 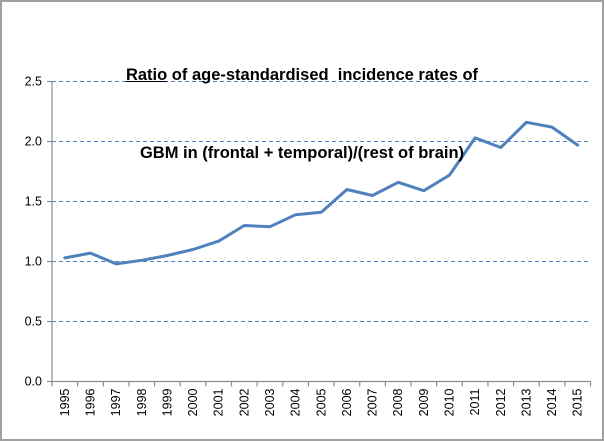 What do you see at coordinates (33, 382) in the screenshot?
I see `y-axis-label: 0.0` at bounding box center [33, 382].